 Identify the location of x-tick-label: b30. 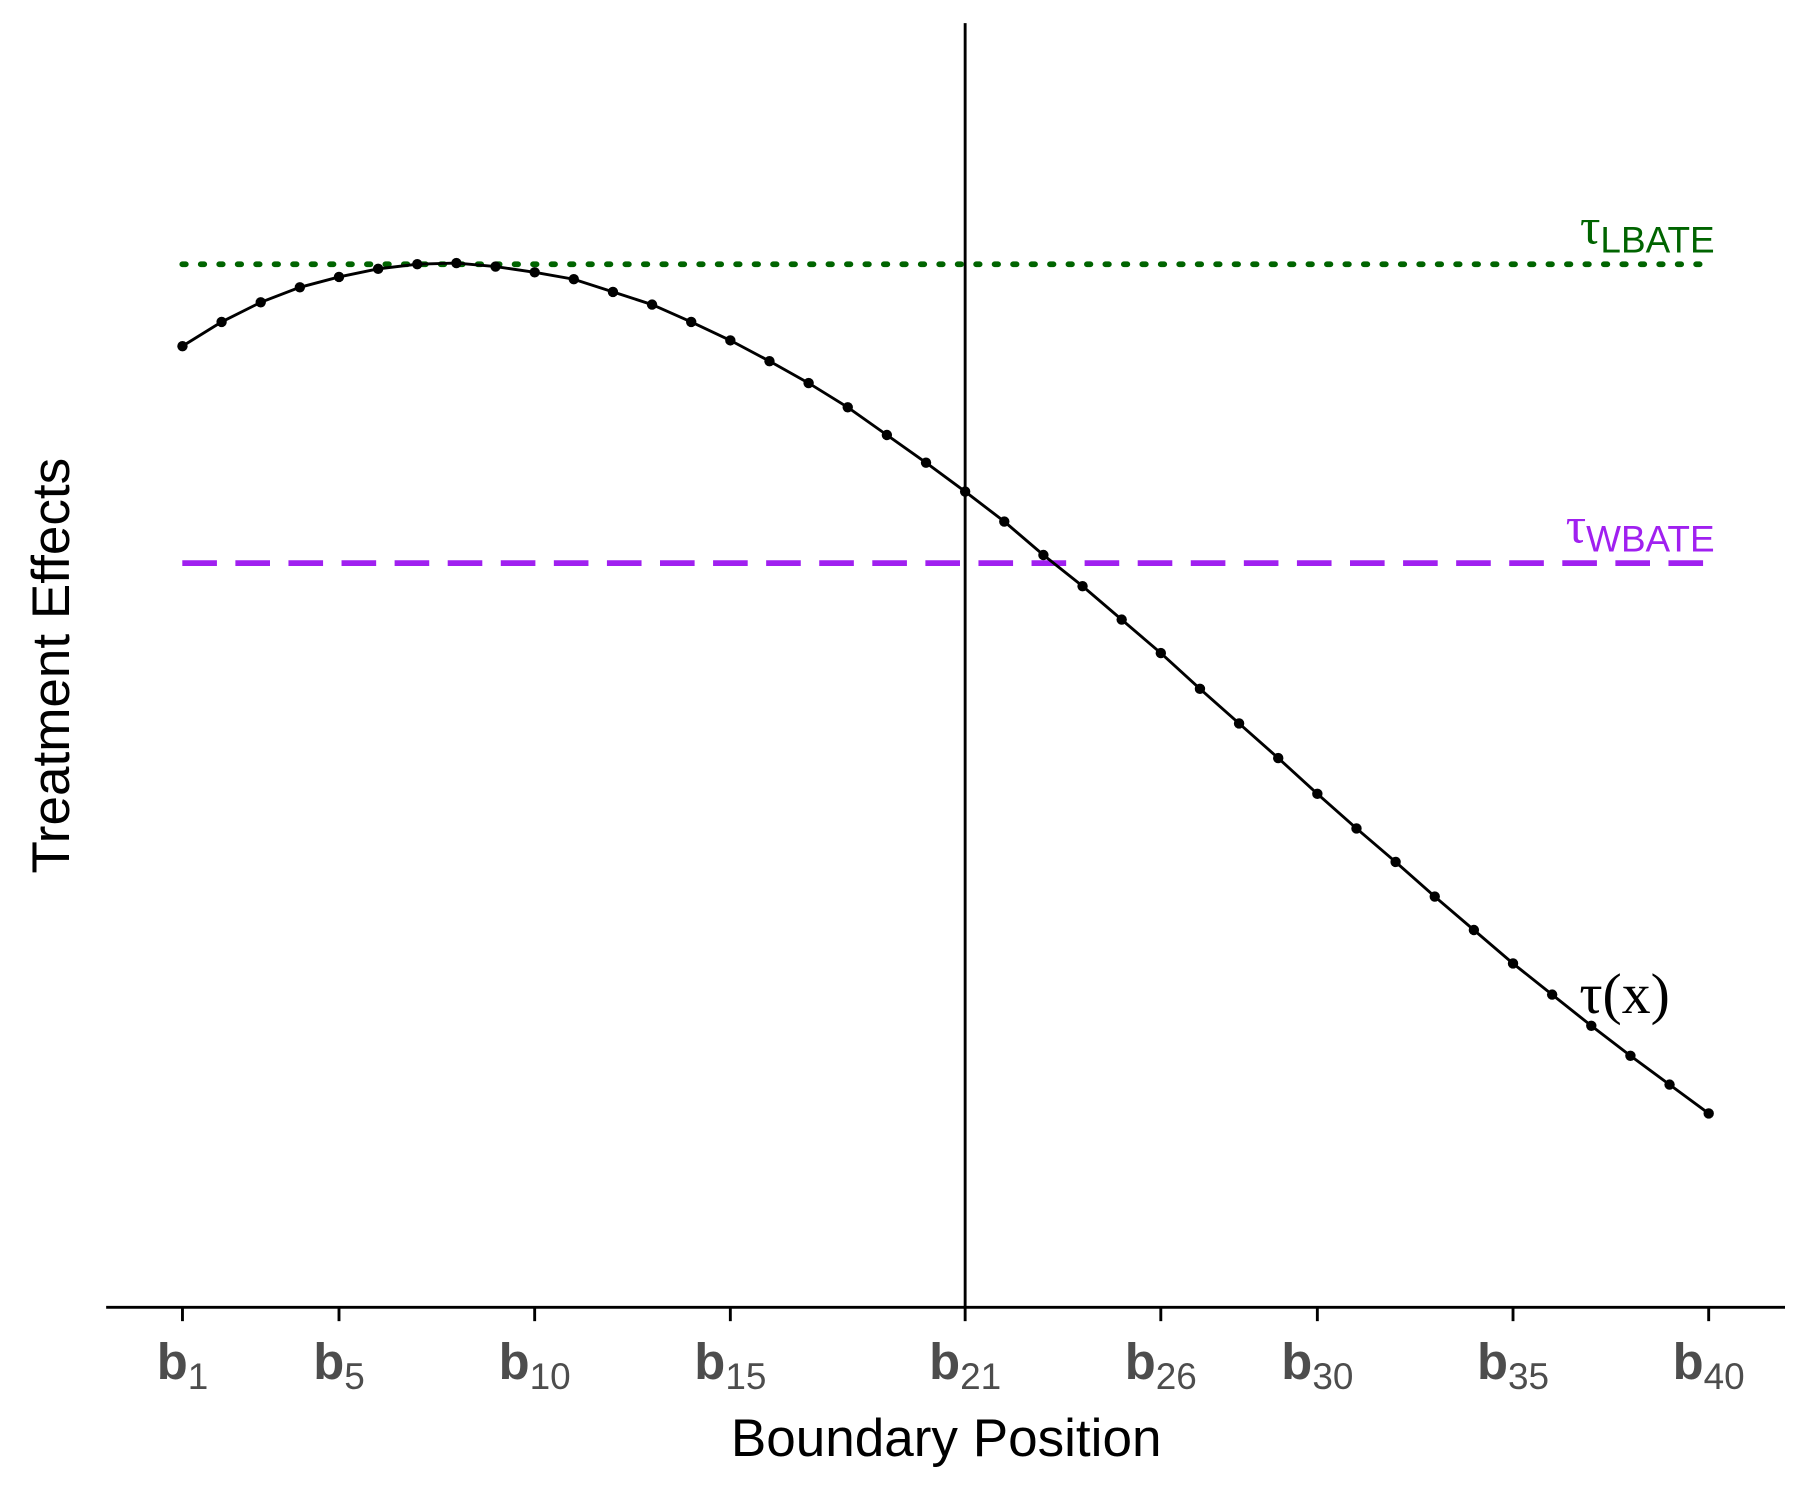
(1317, 1365).